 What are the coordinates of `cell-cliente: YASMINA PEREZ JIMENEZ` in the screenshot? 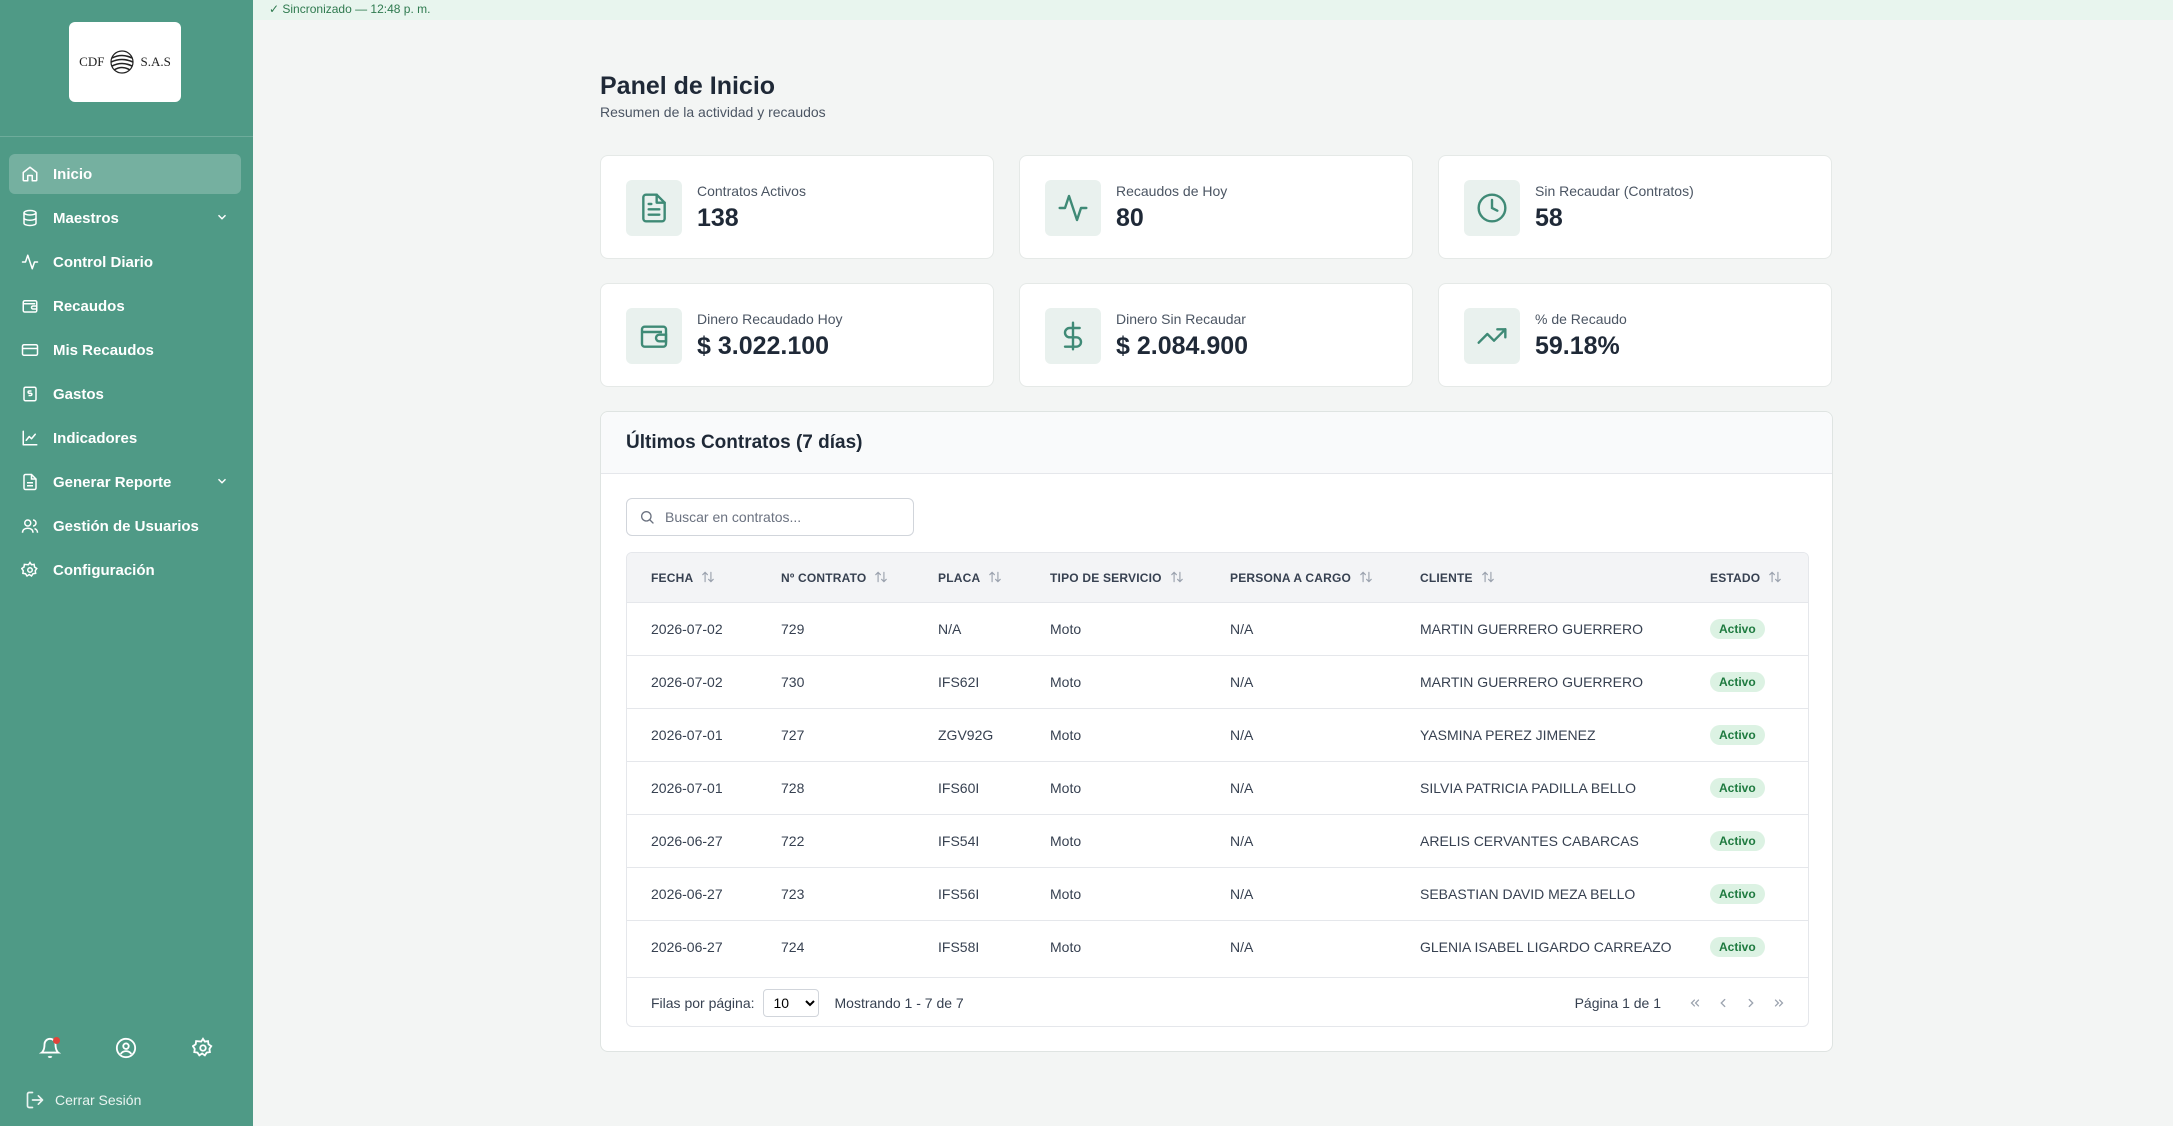 It's located at (1508, 734).